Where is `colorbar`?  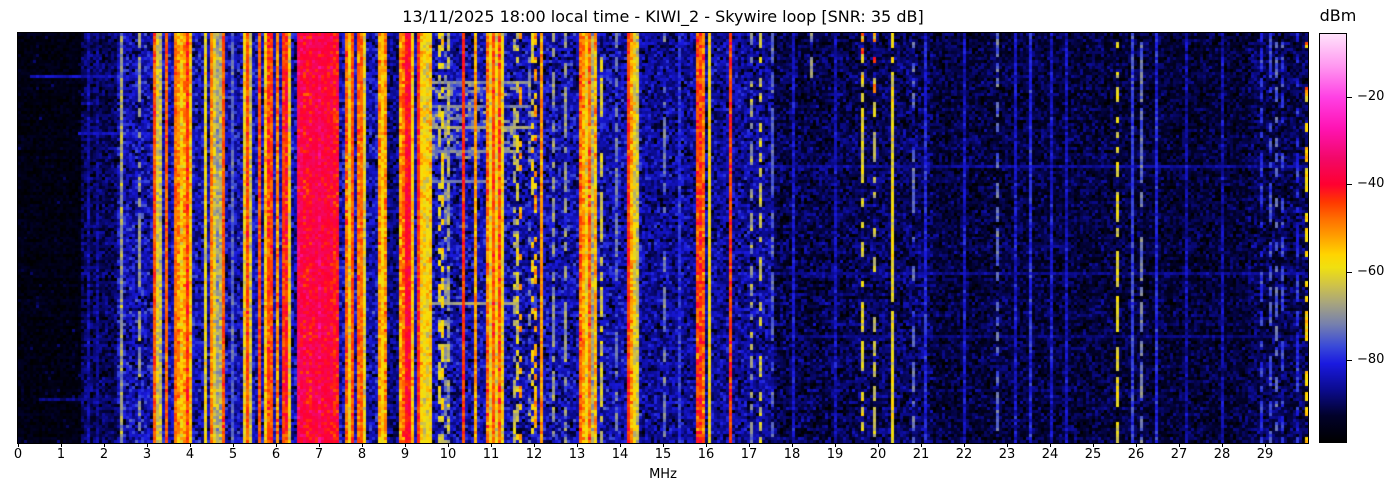 colorbar is located at coordinates (1333, 238).